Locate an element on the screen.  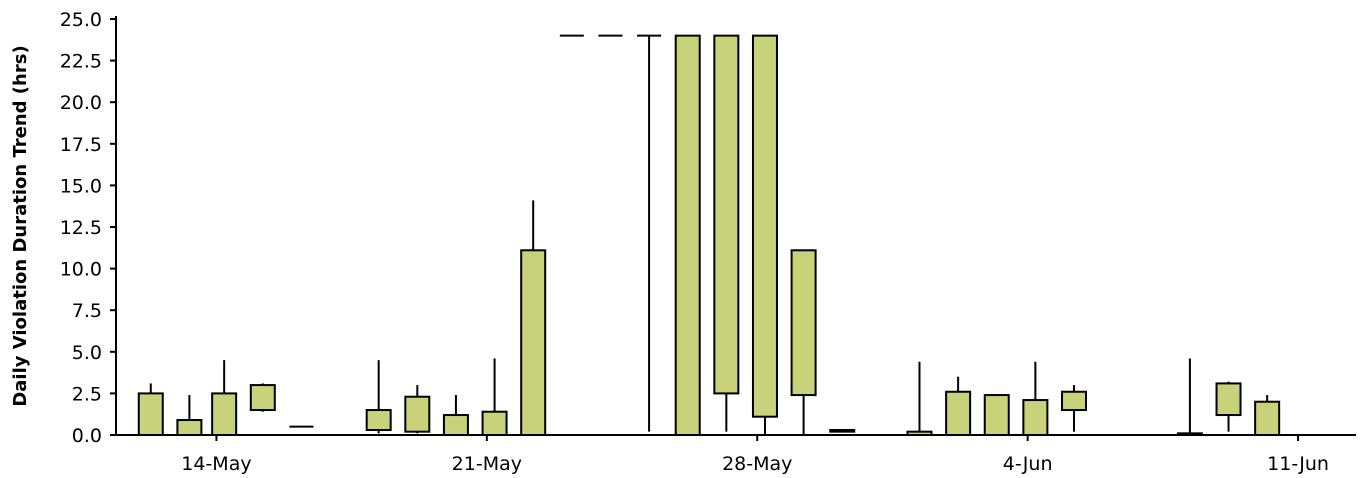
x-ticks: 14-May 21-May 28-May 4-Jun 11-Jun is located at coordinates (755, 455).